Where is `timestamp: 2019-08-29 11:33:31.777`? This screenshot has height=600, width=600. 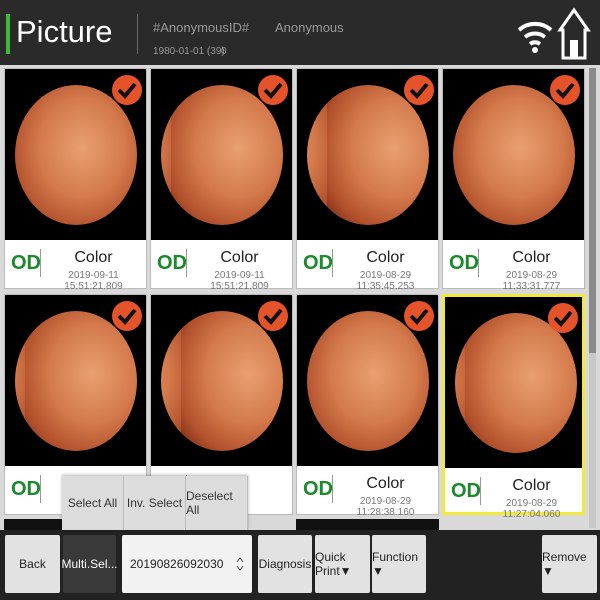 timestamp: 2019-08-29 11:33:31.777 is located at coordinates (531, 281).